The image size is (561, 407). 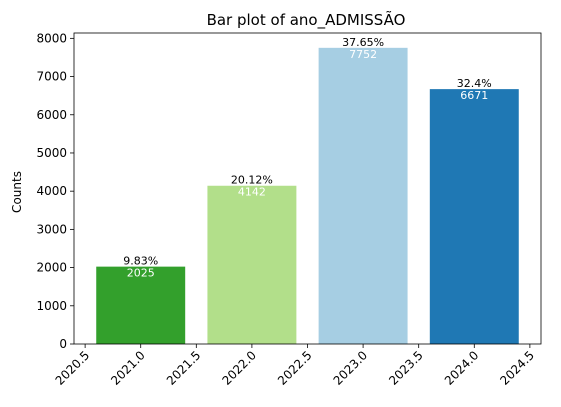 What do you see at coordinates (51, 153) in the screenshot?
I see `y-tick-label: 5000` at bounding box center [51, 153].